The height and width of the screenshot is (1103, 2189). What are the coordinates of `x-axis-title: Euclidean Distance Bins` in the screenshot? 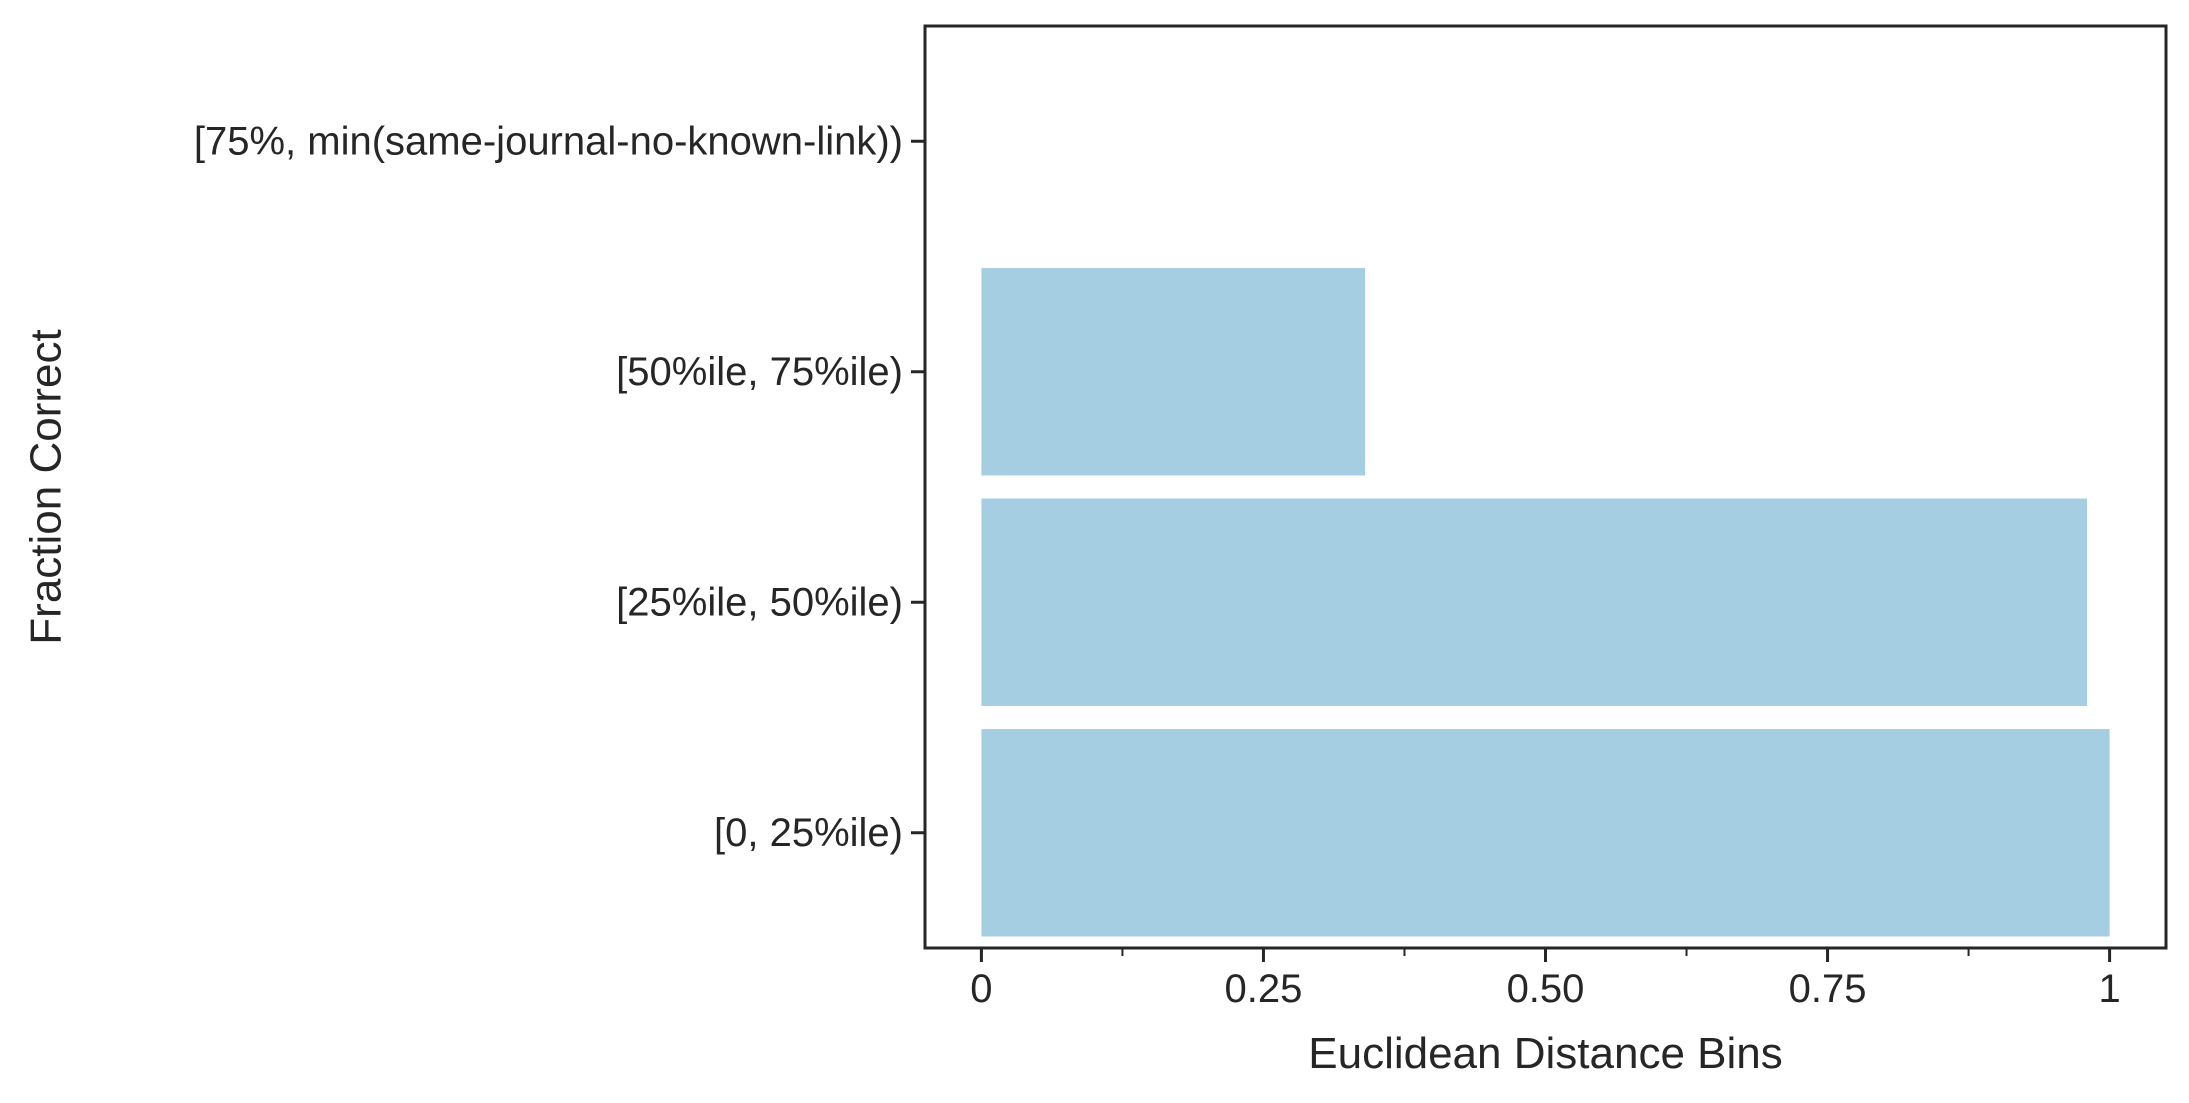 It's located at (1545, 1053).